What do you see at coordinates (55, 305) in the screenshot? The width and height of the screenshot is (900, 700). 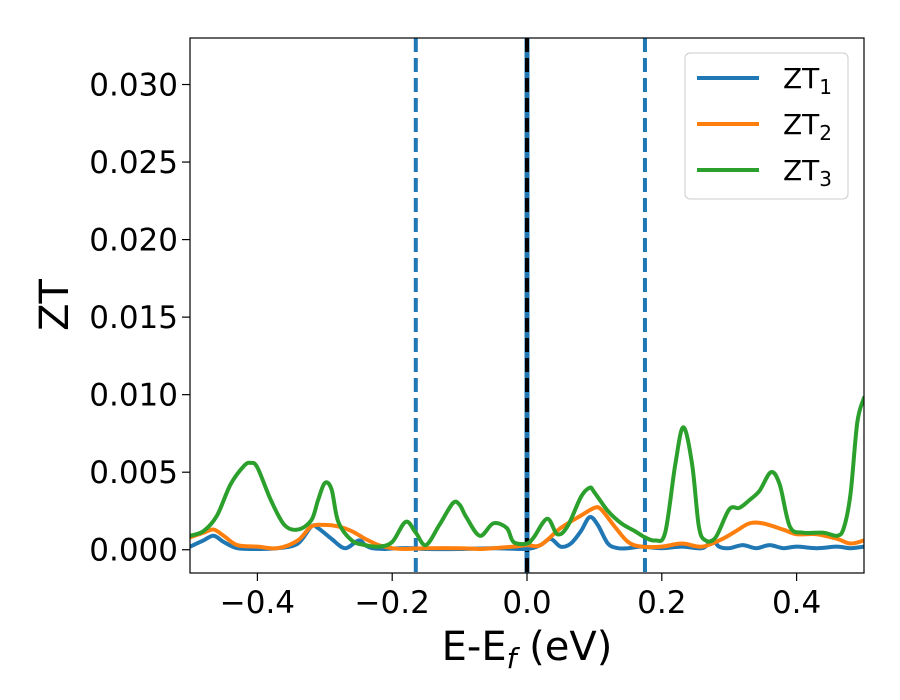 I see `y-axis-label: ZT` at bounding box center [55, 305].